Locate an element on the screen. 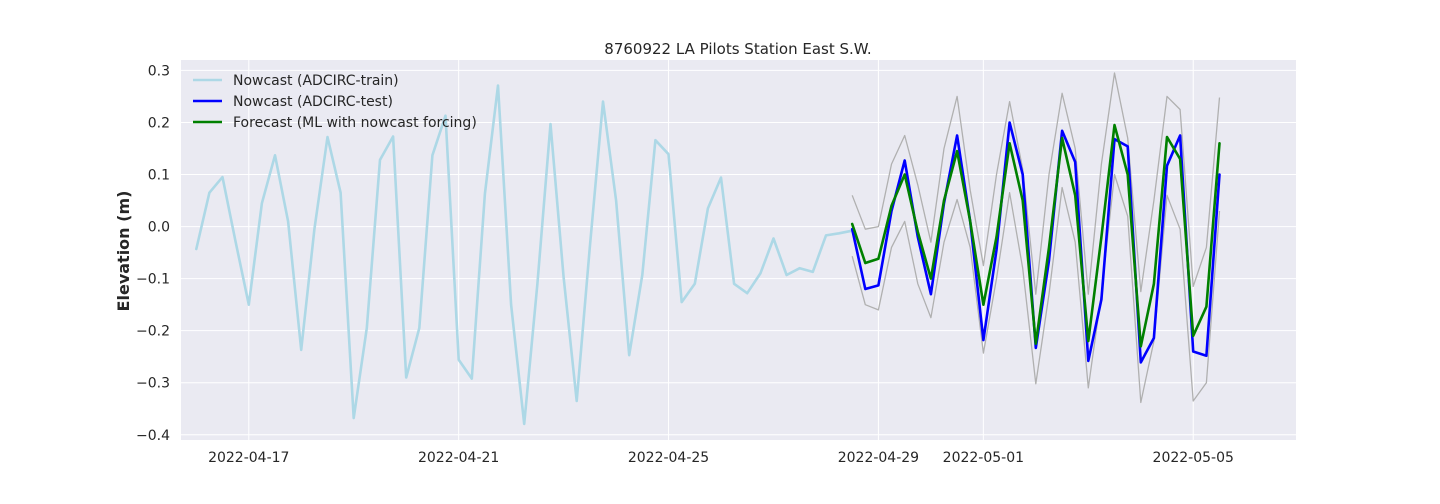  y-axis-label: Elevation (m) is located at coordinates (123, 251).